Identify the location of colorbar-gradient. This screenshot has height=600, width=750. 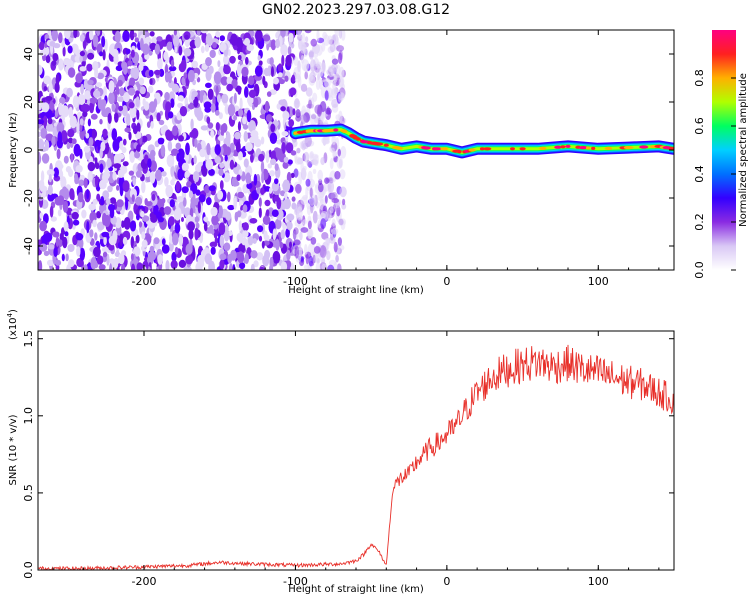
(724, 150).